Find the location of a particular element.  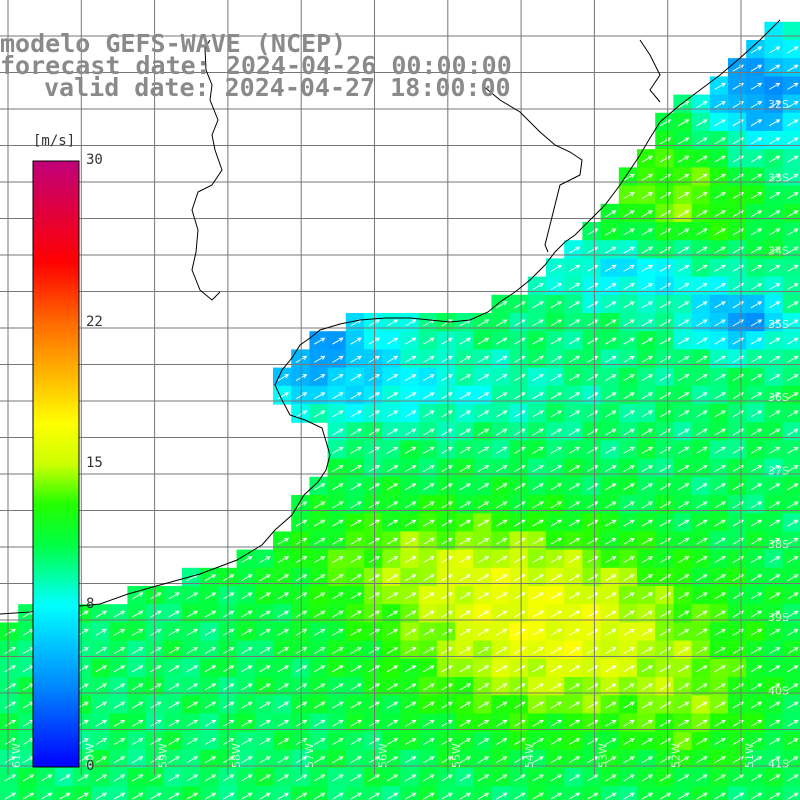

lon-label: 54W is located at coordinates (529, 755).